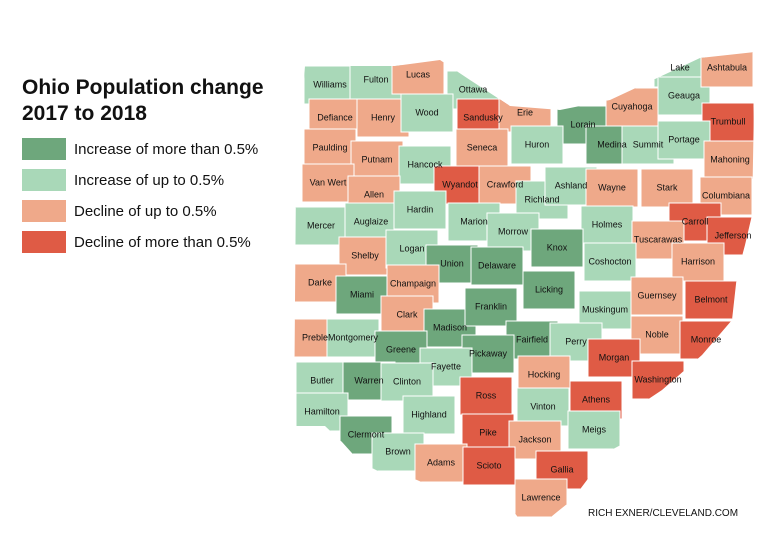 The height and width of the screenshot is (547, 768). I want to click on county-label: Miami, so click(362, 294).